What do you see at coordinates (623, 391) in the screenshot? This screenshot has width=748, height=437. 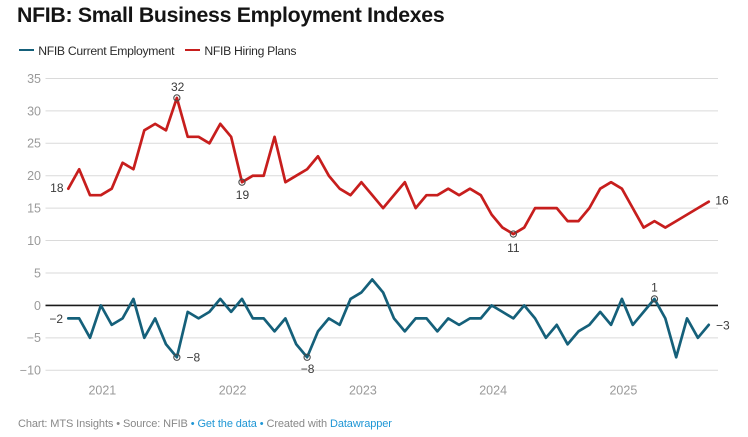 I see `svg-text: 2025` at bounding box center [623, 391].